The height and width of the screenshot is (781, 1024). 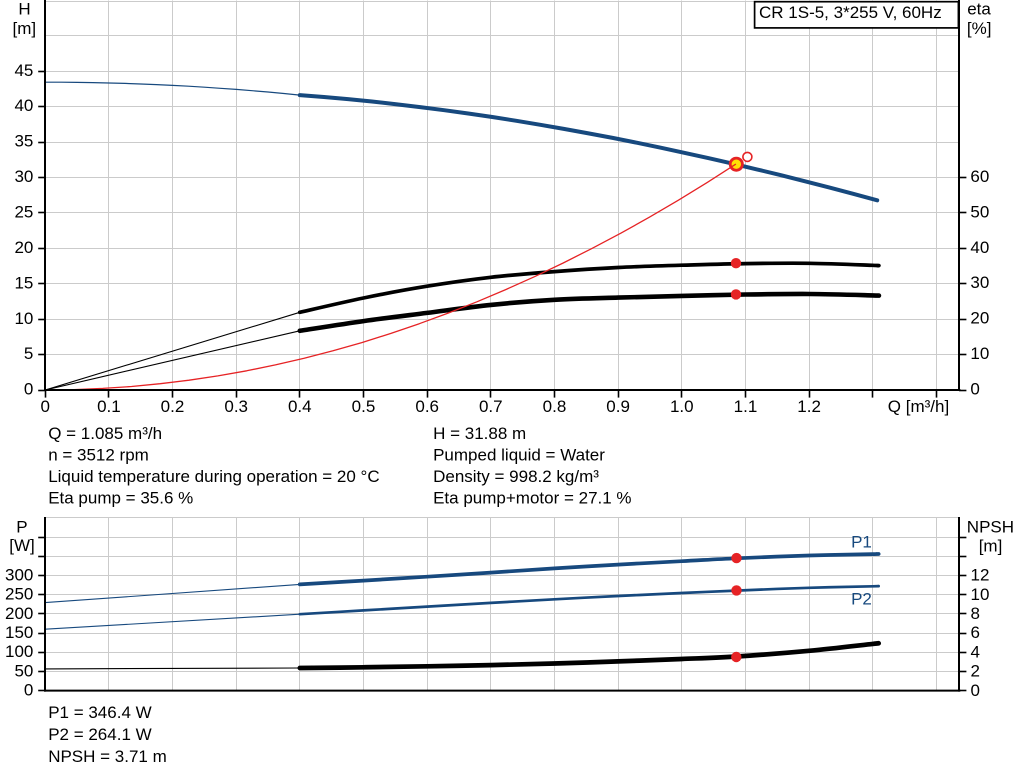 What do you see at coordinates (850, 12) in the screenshot?
I see `svg-text: CR 1S-5, 3*255 V, 60Hz` at bounding box center [850, 12].